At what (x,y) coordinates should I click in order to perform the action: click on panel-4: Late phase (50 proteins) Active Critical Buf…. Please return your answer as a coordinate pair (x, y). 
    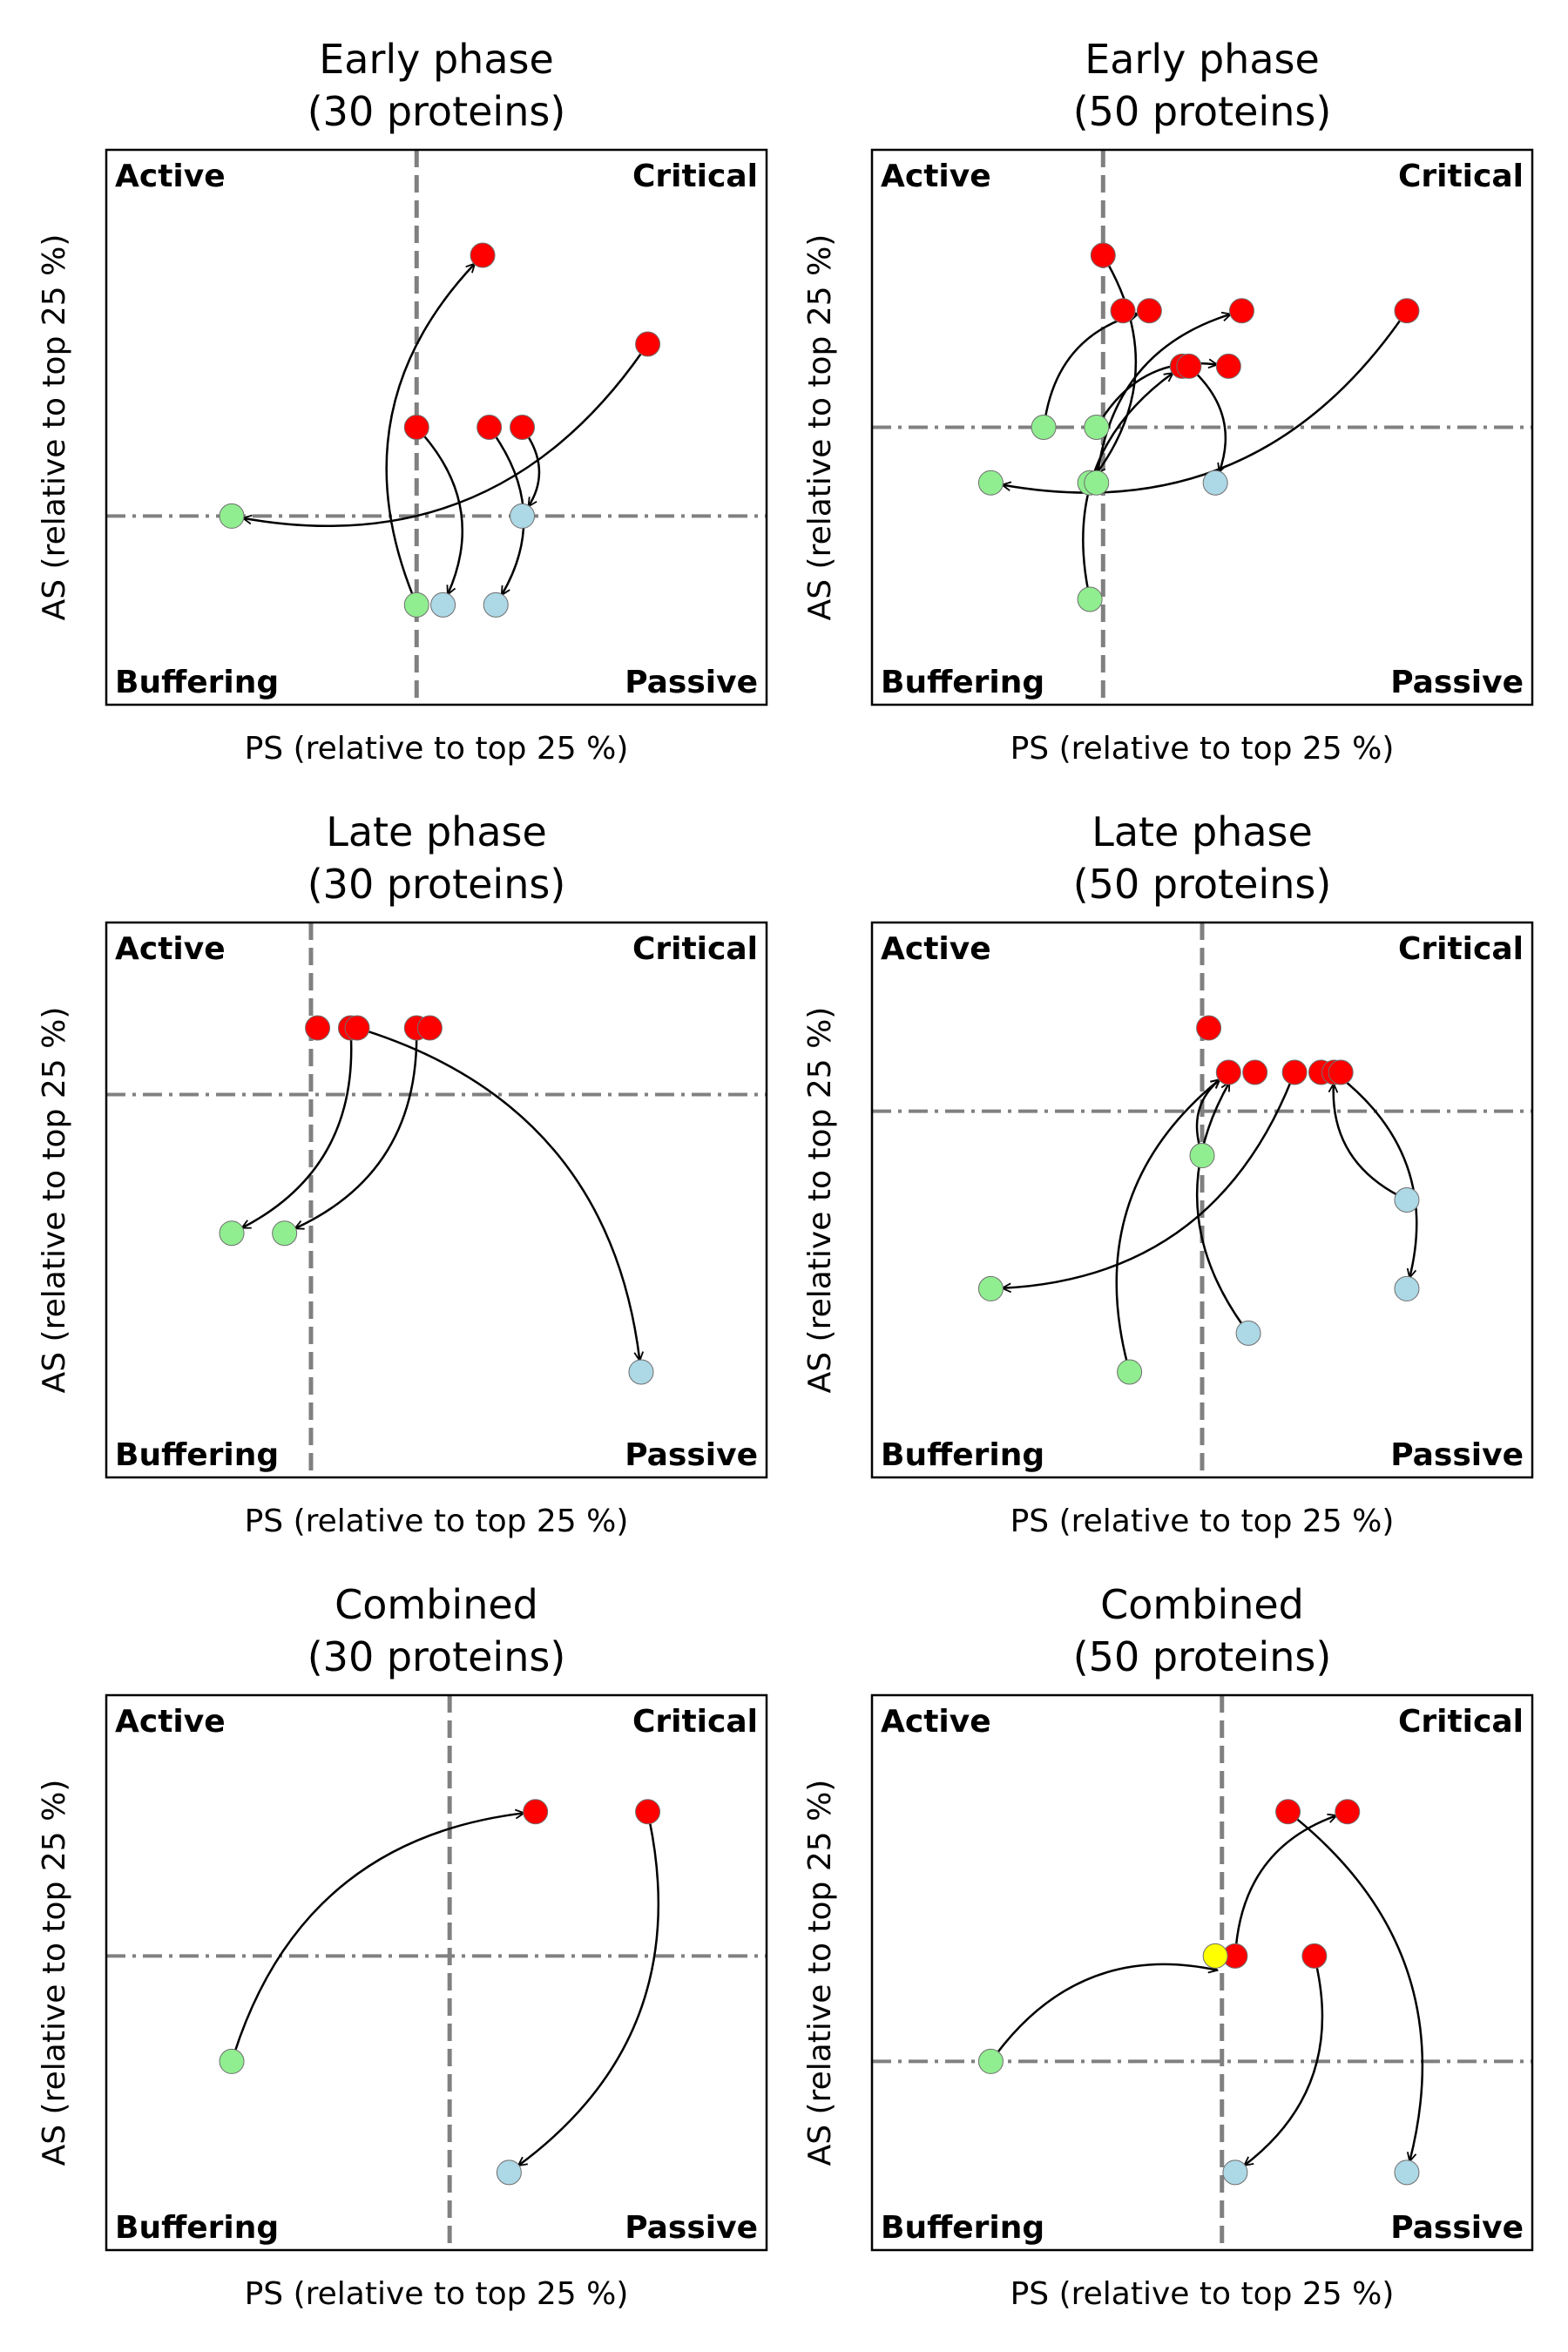
    Looking at the image, I should click on (1168, 1173).